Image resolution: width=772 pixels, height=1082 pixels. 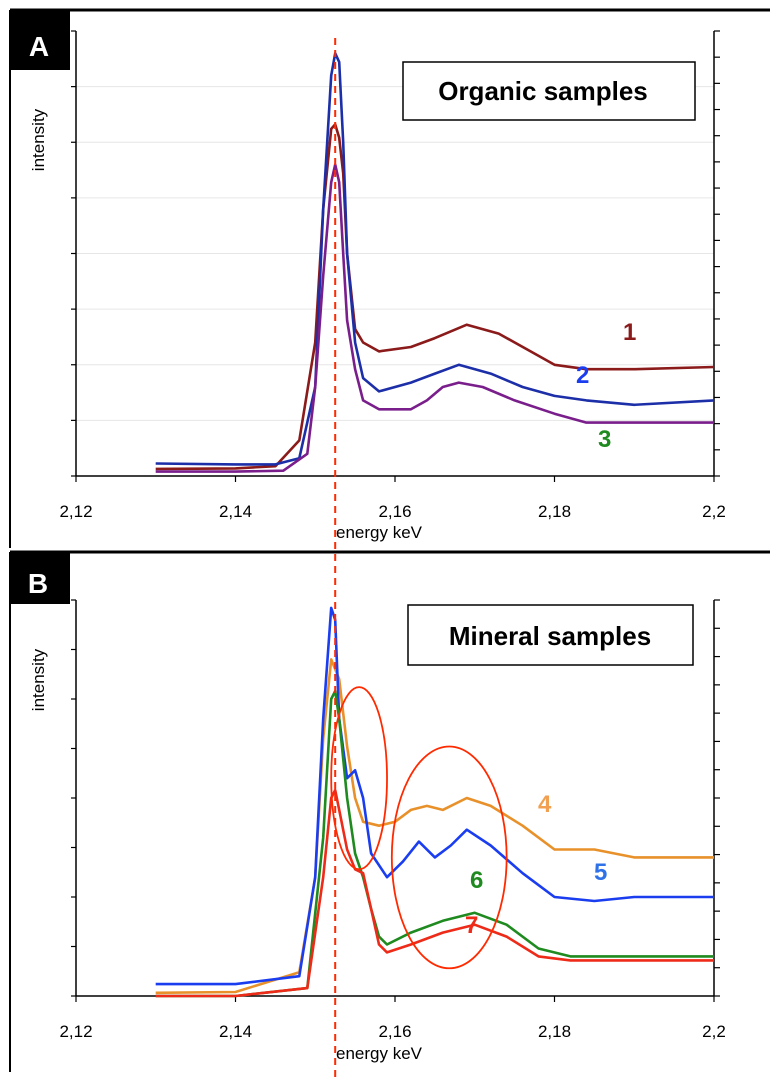 What do you see at coordinates (629, 332) in the screenshot?
I see `curve-label-1: 1` at bounding box center [629, 332].